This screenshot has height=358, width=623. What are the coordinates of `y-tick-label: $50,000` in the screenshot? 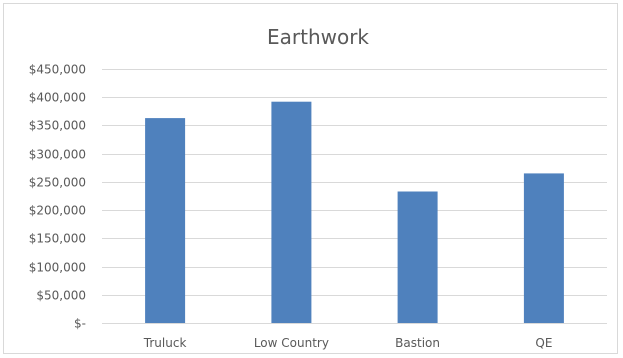 It's located at (61, 296).